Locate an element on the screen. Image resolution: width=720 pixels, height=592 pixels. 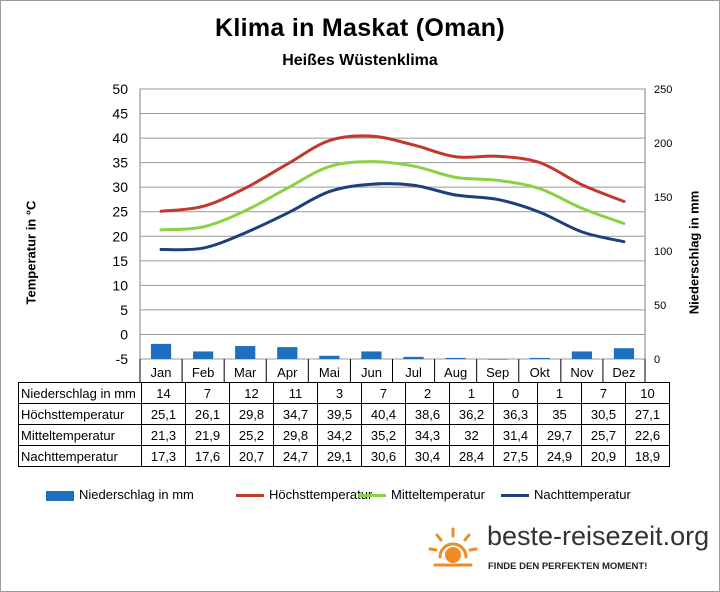
table-cell: 36,3 is located at coordinates (515, 414).